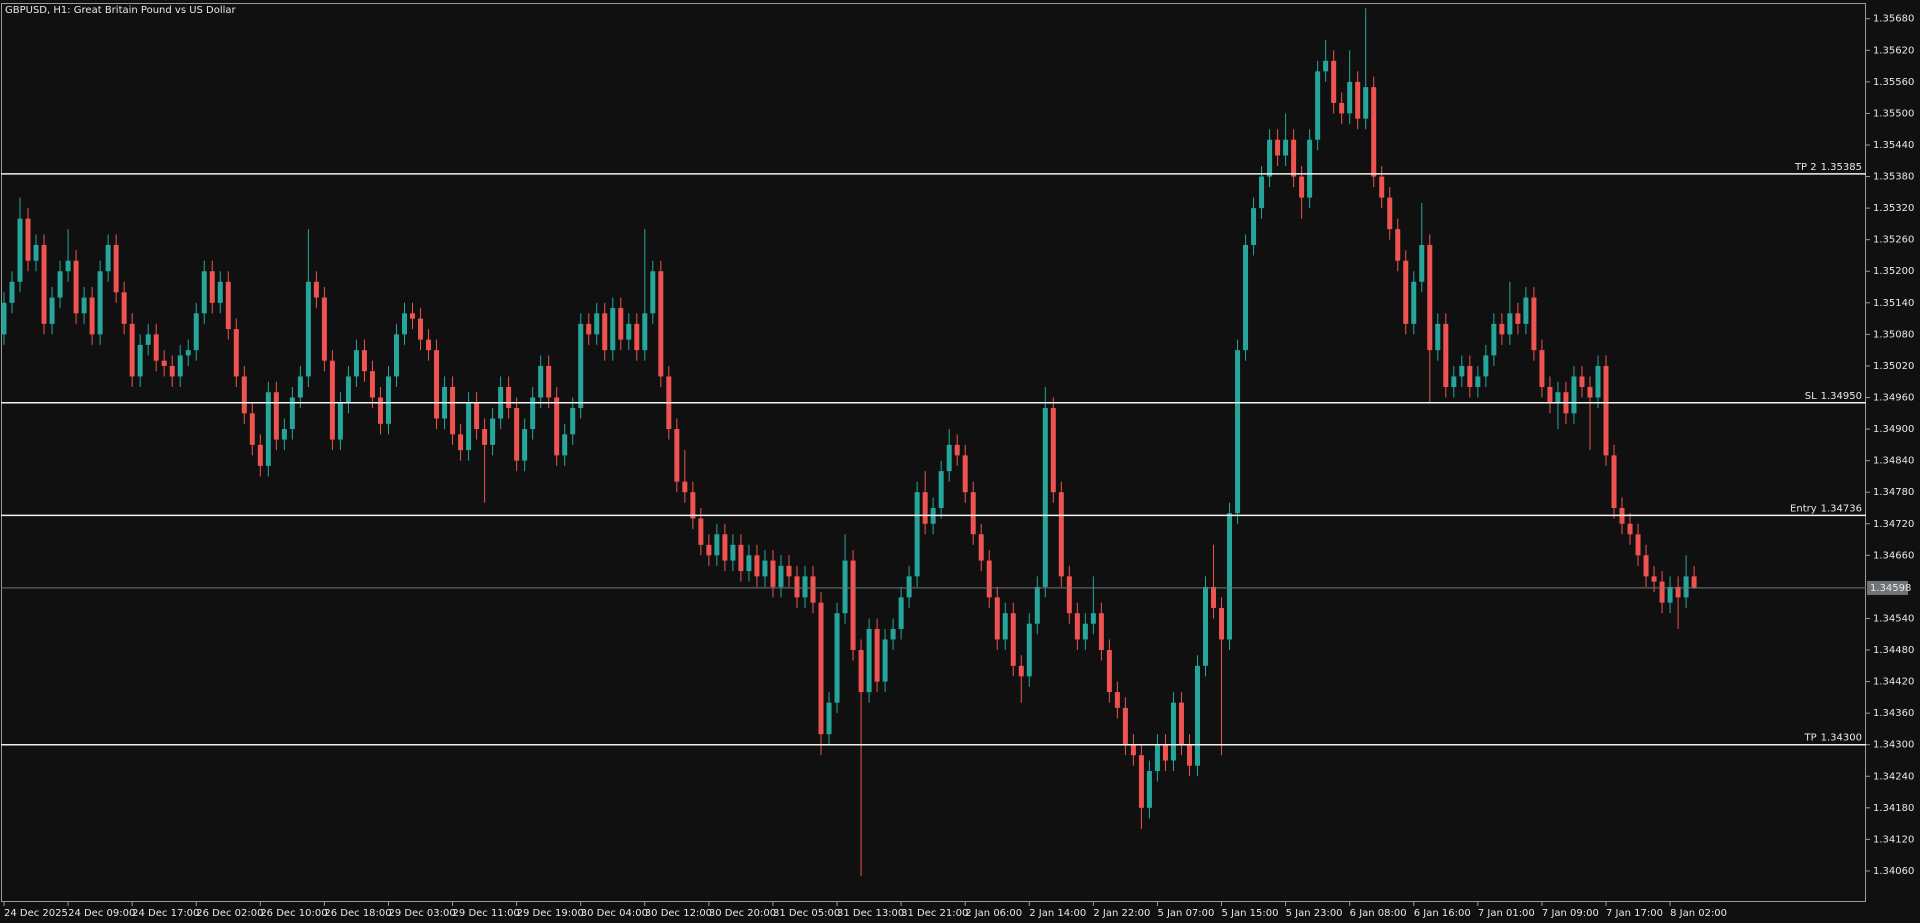 The height and width of the screenshot is (923, 1920). What do you see at coordinates (229, 913) in the screenshot?
I see `x-tick-label: 26 Dec 02:00` at bounding box center [229, 913].